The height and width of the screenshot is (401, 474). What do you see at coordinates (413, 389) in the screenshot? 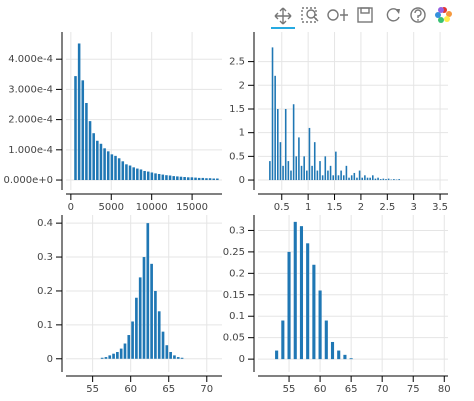
I see `x-tick-label: 75` at bounding box center [413, 389].